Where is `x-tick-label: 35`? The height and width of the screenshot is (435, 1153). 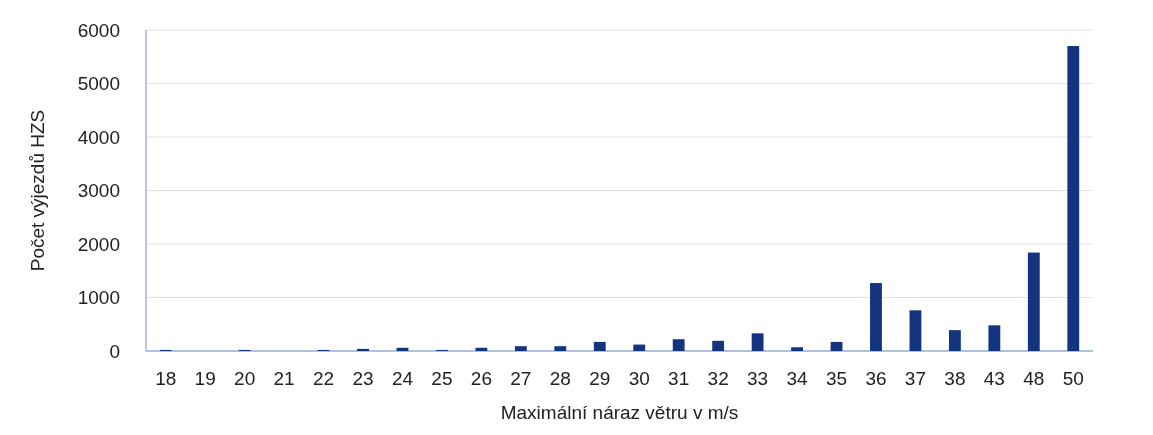 x-tick-label: 35 is located at coordinates (836, 378).